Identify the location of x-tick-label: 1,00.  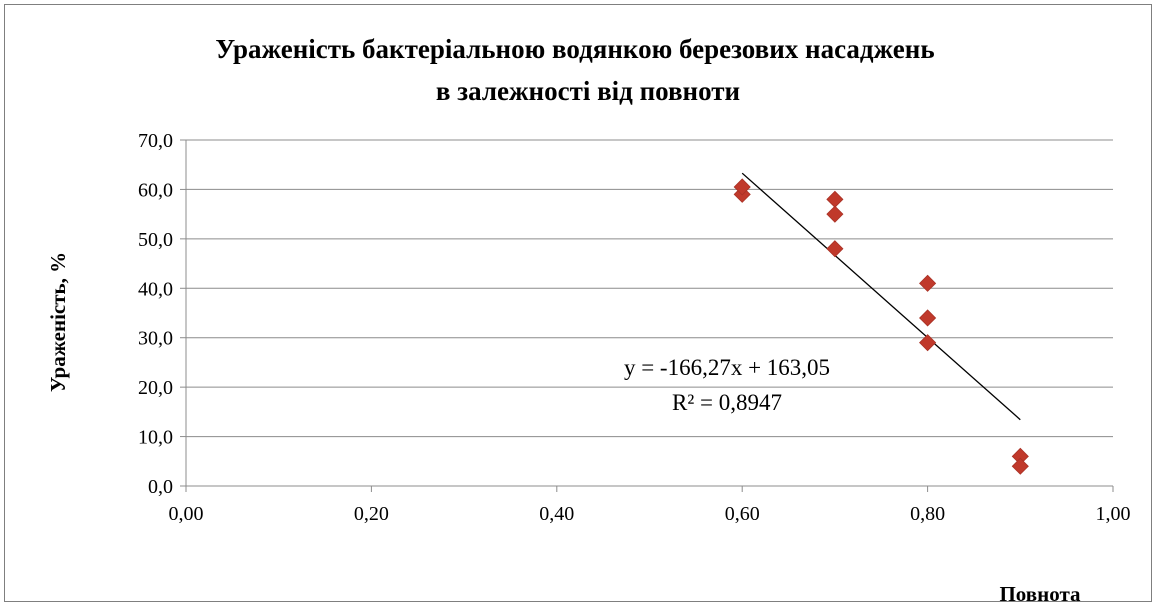
(1113, 514).